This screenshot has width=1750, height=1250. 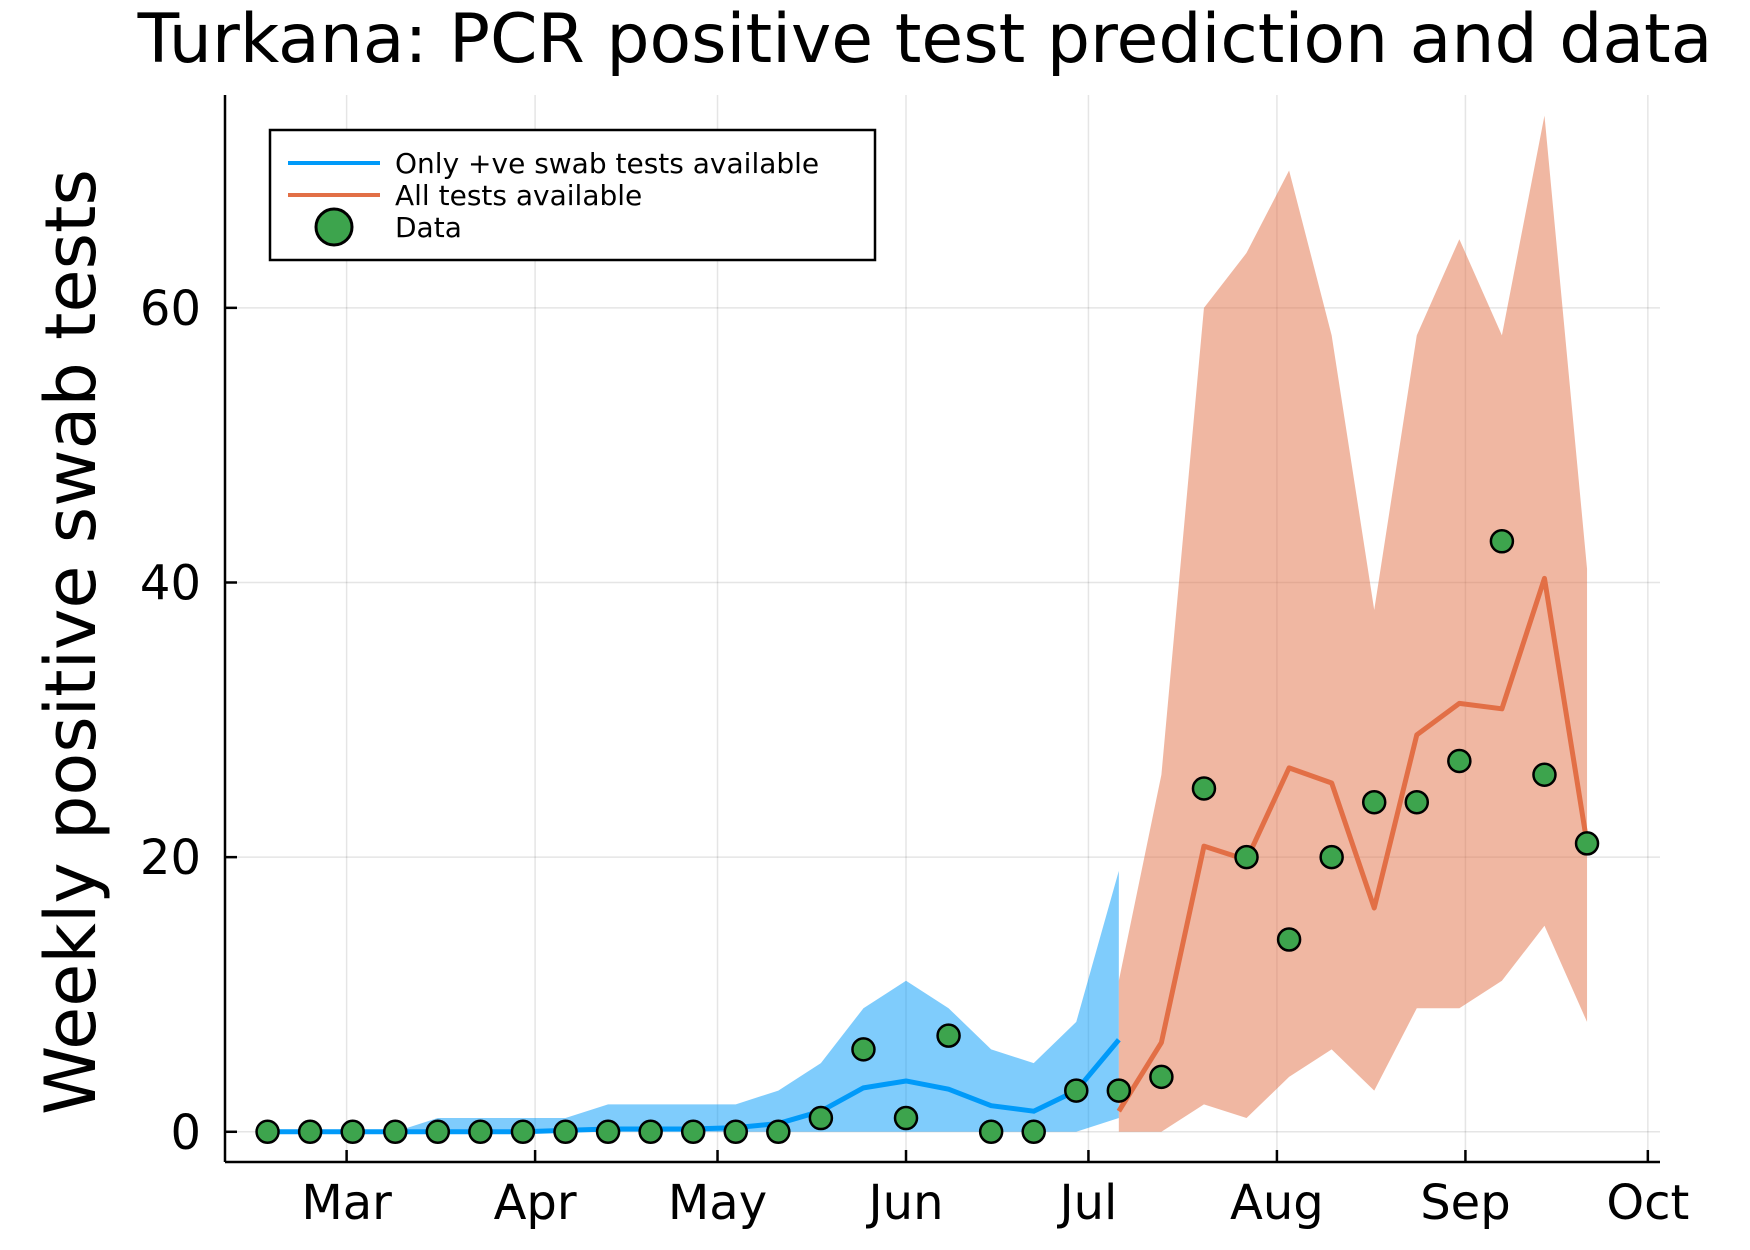 What do you see at coordinates (535, 1203) in the screenshot?
I see `x-tick-label-apr: Apr` at bounding box center [535, 1203].